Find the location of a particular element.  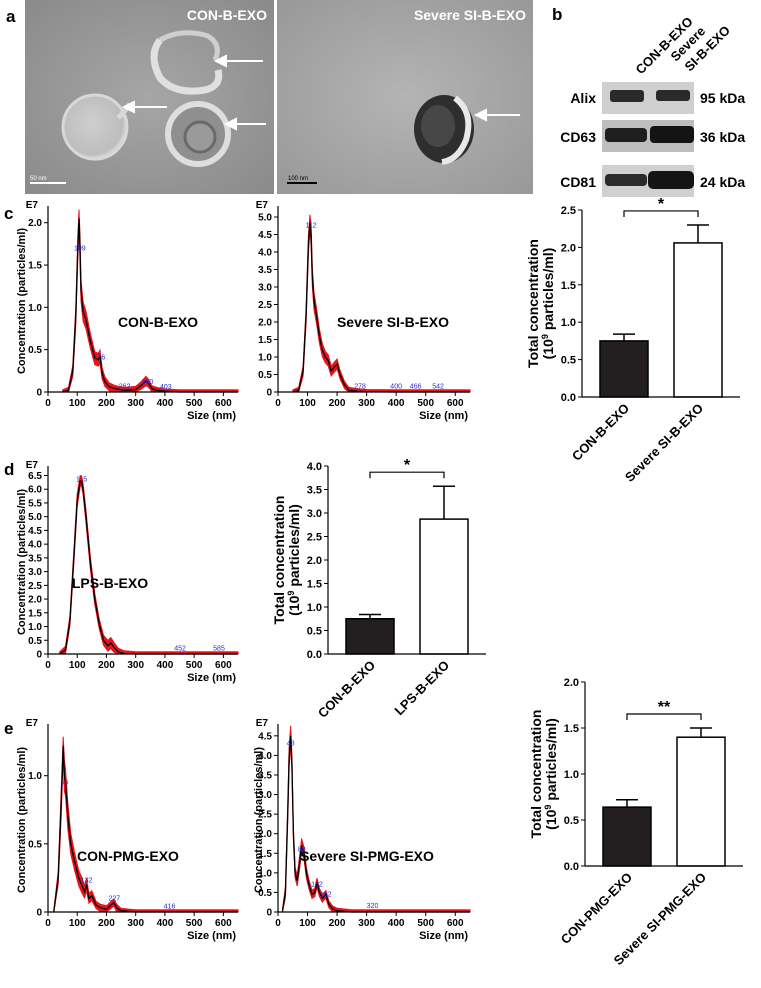

tem-arrows-severe is located at coordinates (496, 115).